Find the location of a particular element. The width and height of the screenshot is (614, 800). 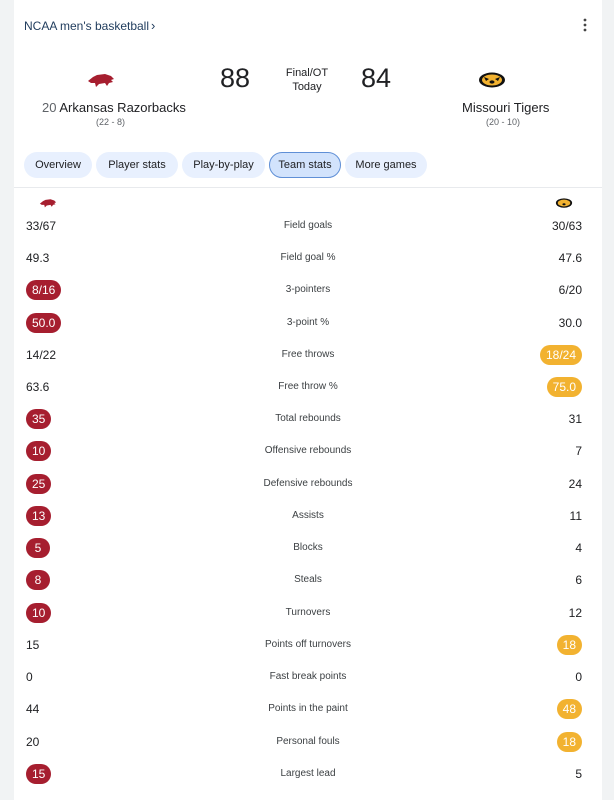

stat-row: 49.3 Field goal % 47.6 is located at coordinates (308, 258).